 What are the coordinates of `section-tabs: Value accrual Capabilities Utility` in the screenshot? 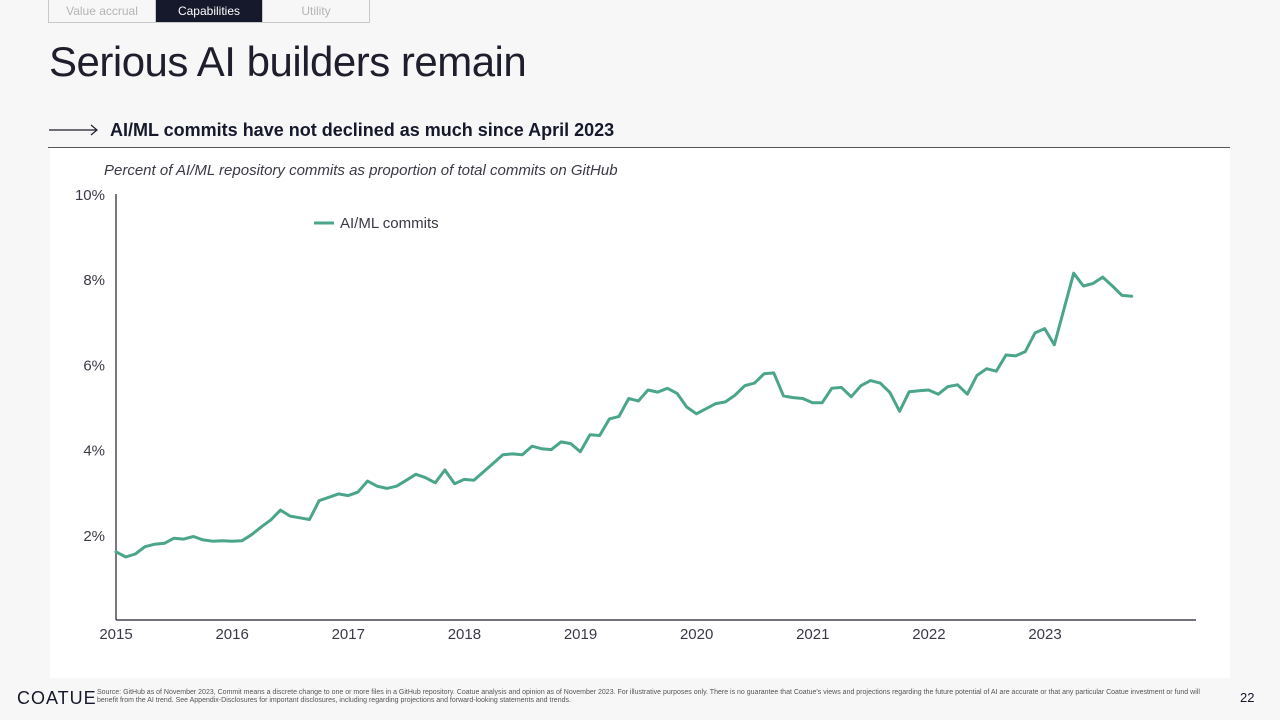 It's located at (209, 11).